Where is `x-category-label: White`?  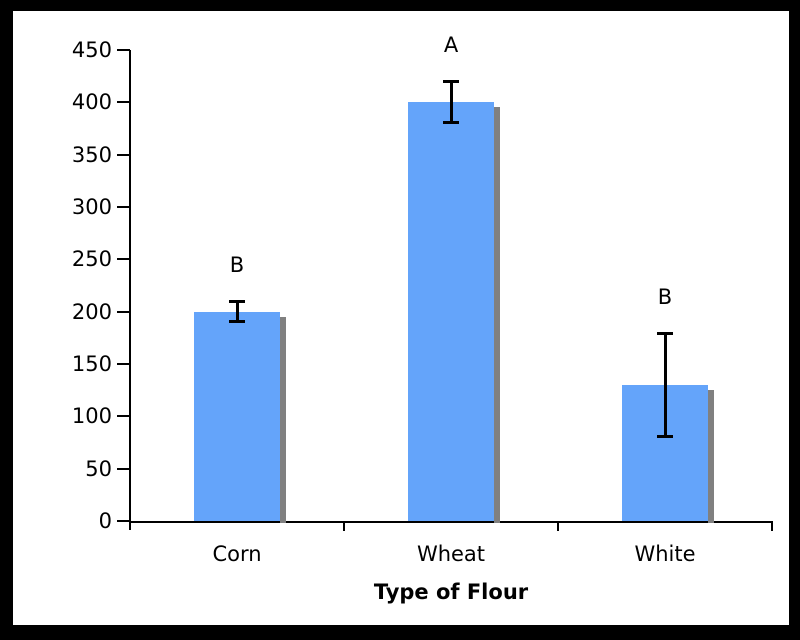 x-category-label: White is located at coordinates (665, 554).